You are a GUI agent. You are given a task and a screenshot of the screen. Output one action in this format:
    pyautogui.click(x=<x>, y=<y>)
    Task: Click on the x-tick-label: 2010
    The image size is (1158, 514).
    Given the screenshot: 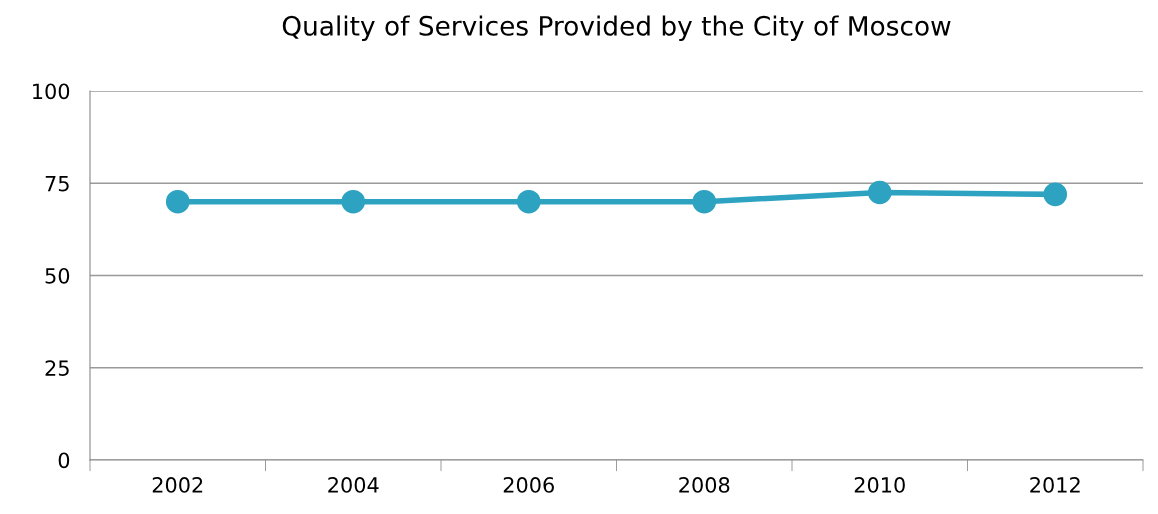 What is the action you would take?
    pyautogui.click(x=879, y=485)
    